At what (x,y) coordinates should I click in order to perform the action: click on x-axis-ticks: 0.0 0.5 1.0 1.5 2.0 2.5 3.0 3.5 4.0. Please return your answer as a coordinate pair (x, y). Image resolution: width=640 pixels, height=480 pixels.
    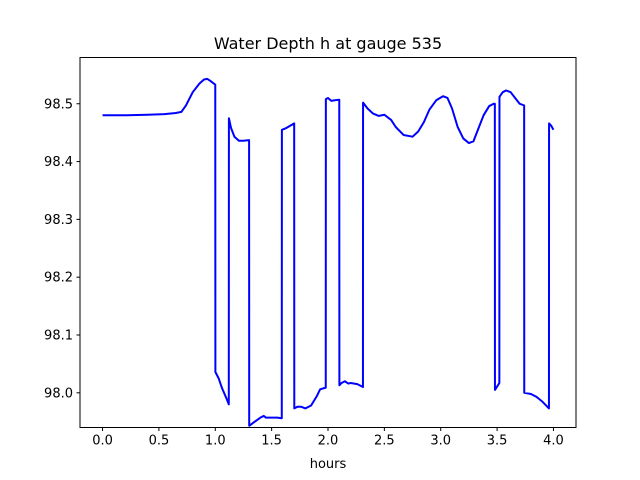
    Looking at the image, I should click on (328, 438).